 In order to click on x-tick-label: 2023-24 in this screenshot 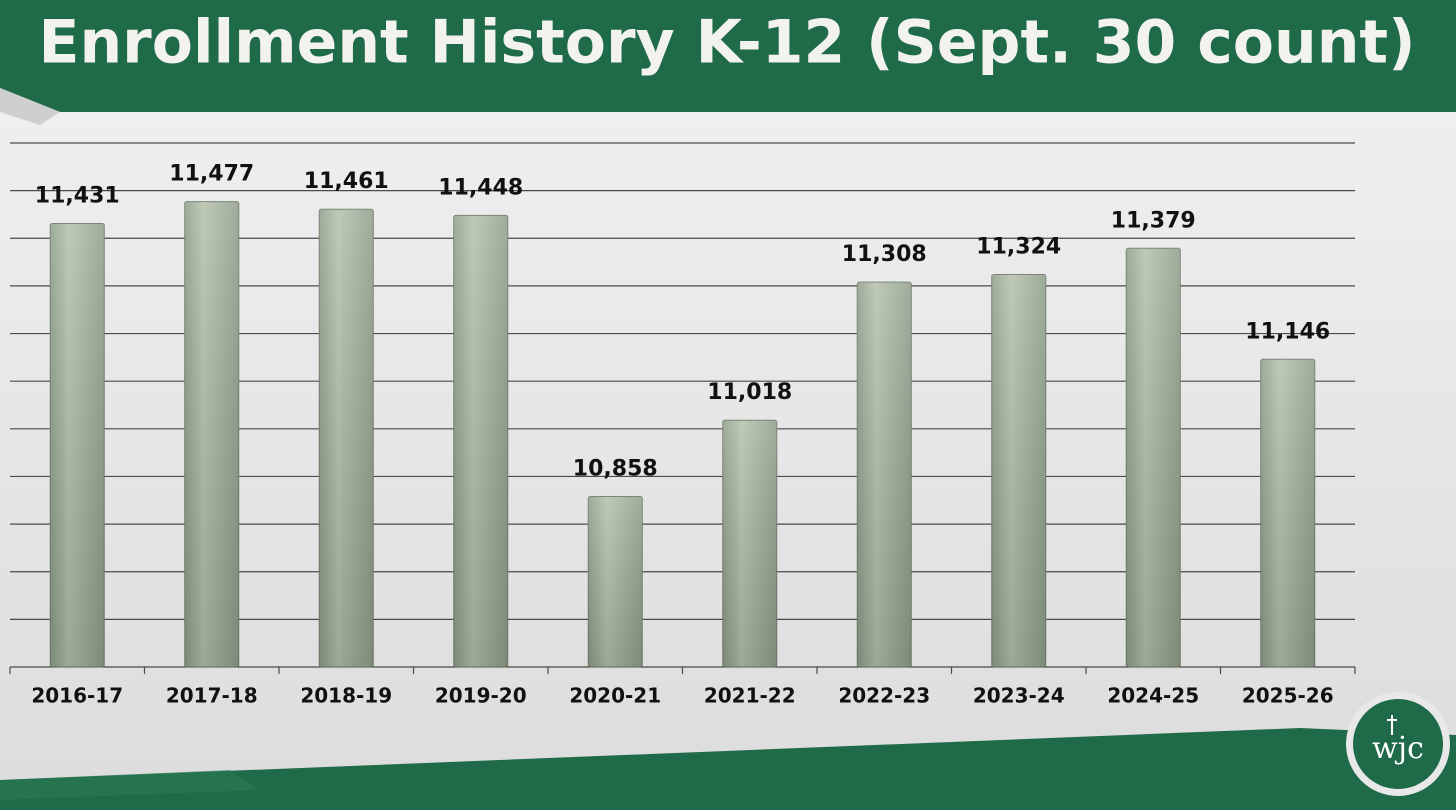, I will do `click(1019, 696)`.